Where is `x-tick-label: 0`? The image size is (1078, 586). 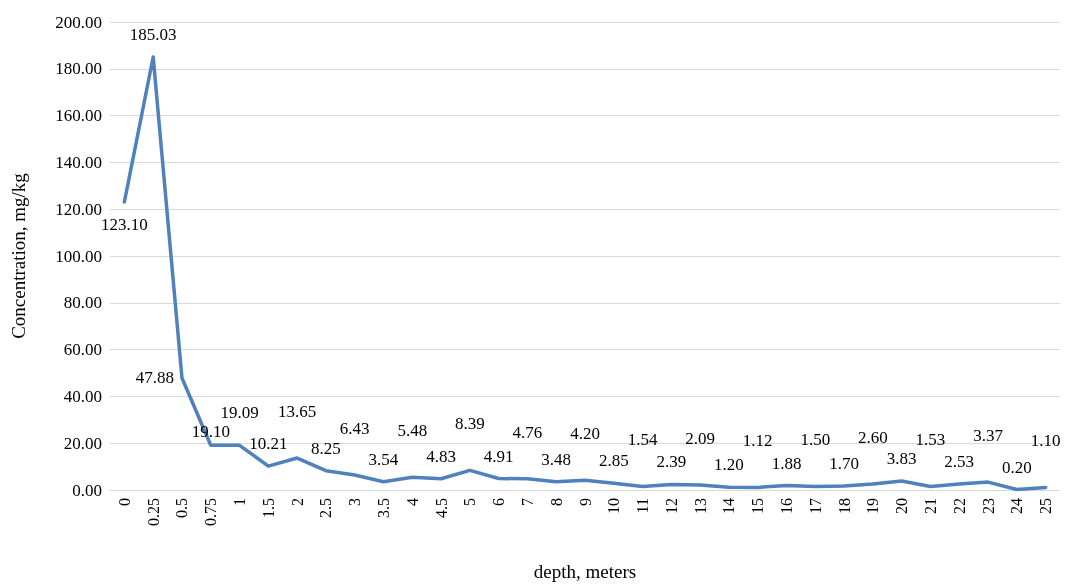 x-tick-label: 0 is located at coordinates (124, 502).